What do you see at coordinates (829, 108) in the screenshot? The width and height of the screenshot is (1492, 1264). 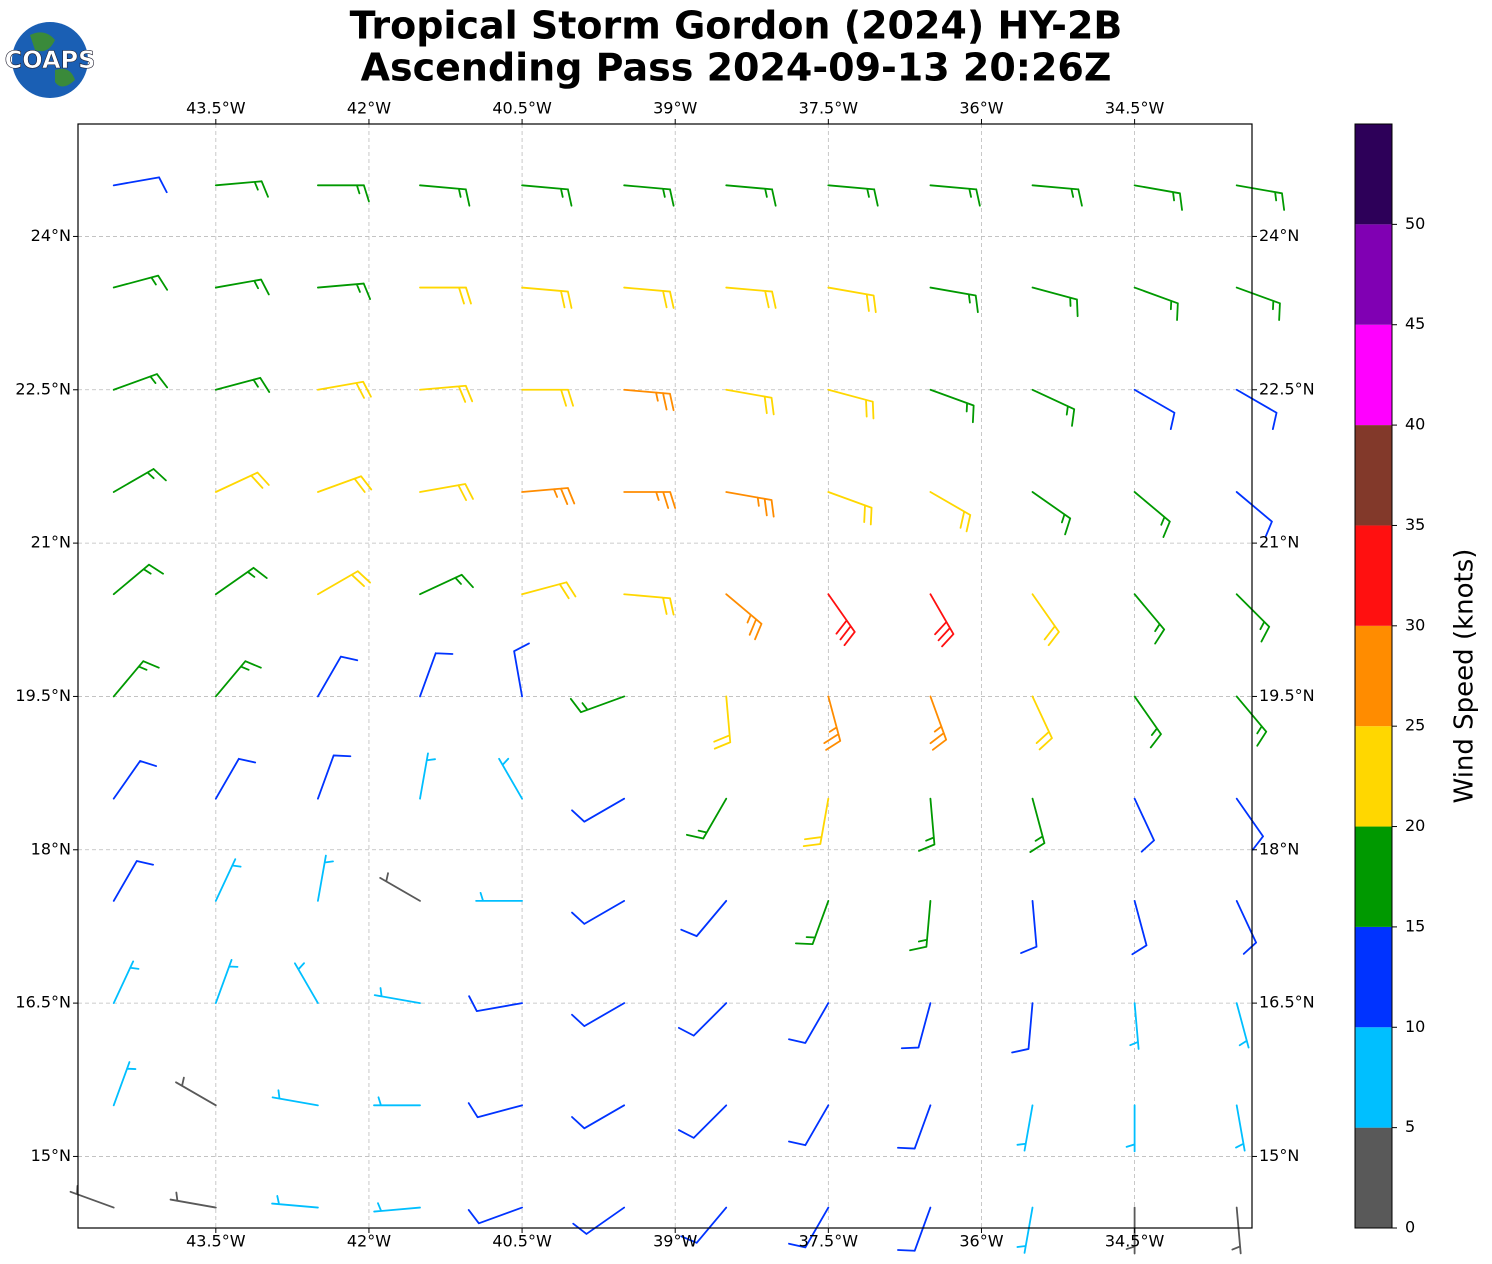 I see `x-tick-label: 37.5°W` at bounding box center [829, 108].